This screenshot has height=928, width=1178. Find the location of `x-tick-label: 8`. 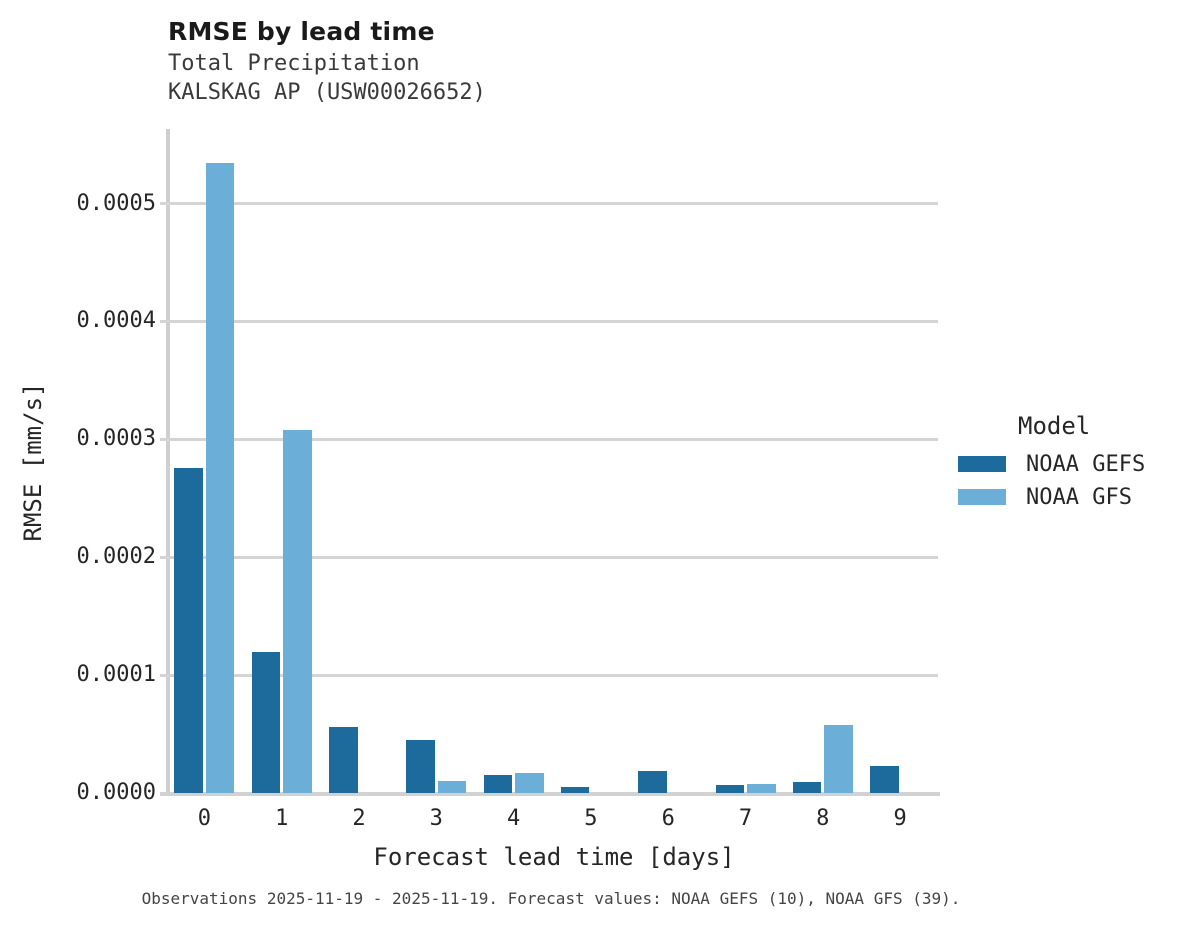

x-tick-label: 8 is located at coordinates (823, 818).